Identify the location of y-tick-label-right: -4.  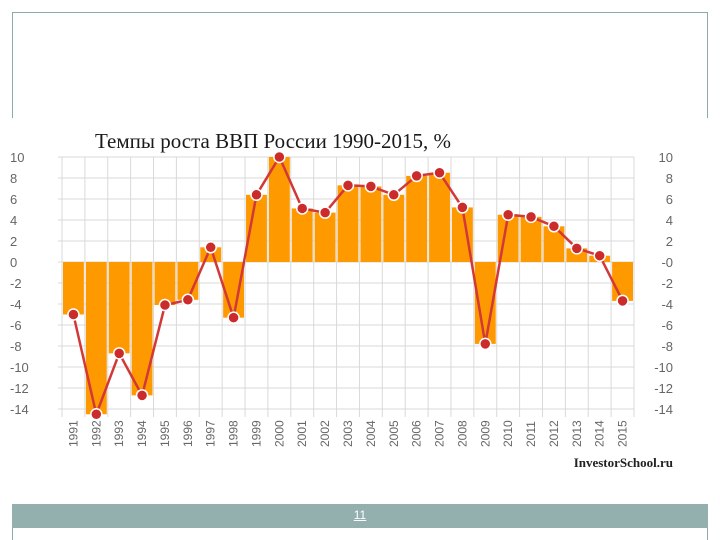
(667, 304).